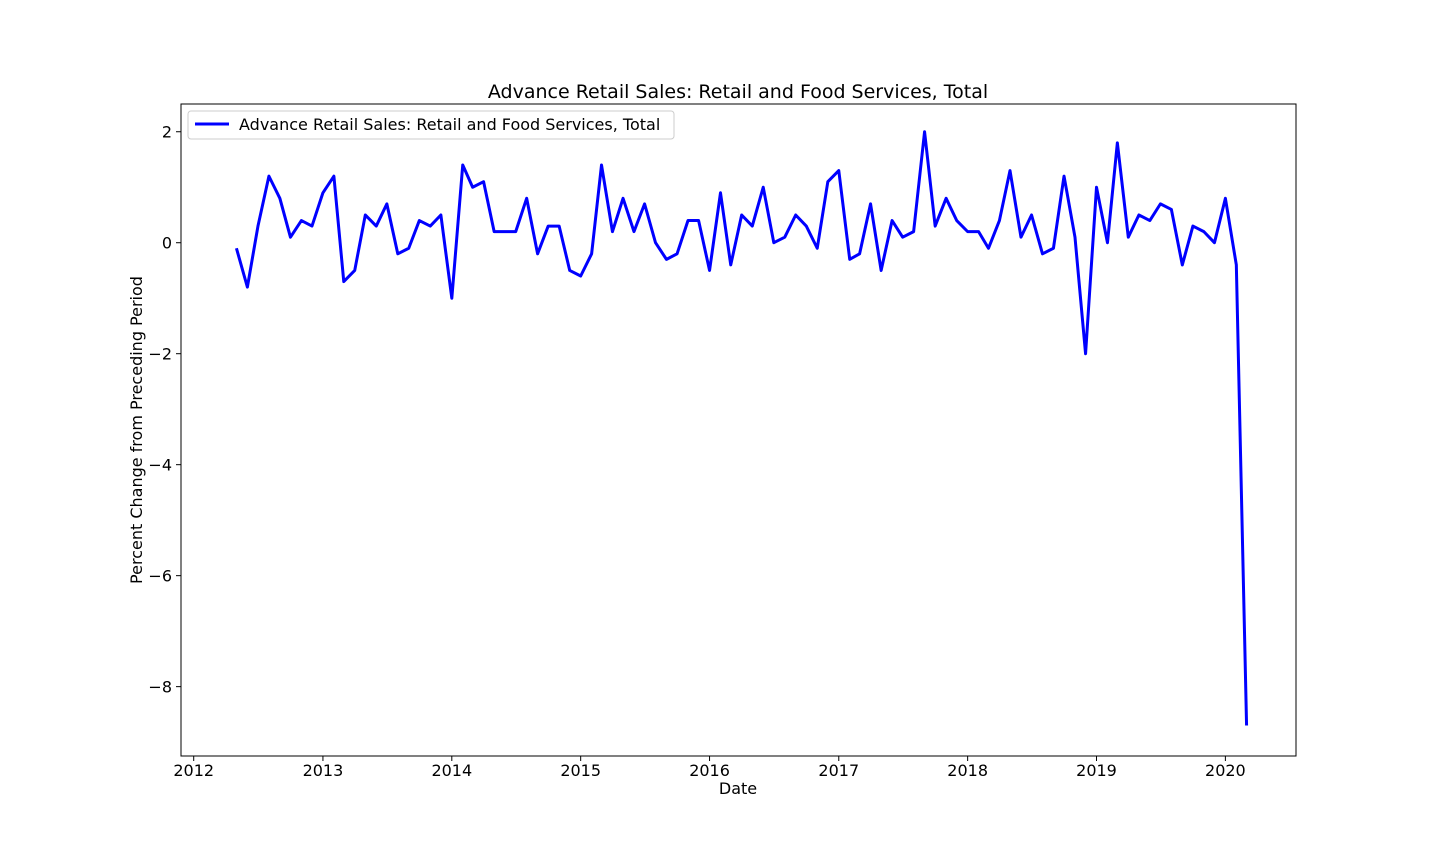  Describe the element at coordinates (160, 354) in the screenshot. I see `y-tick-label: −2` at that location.